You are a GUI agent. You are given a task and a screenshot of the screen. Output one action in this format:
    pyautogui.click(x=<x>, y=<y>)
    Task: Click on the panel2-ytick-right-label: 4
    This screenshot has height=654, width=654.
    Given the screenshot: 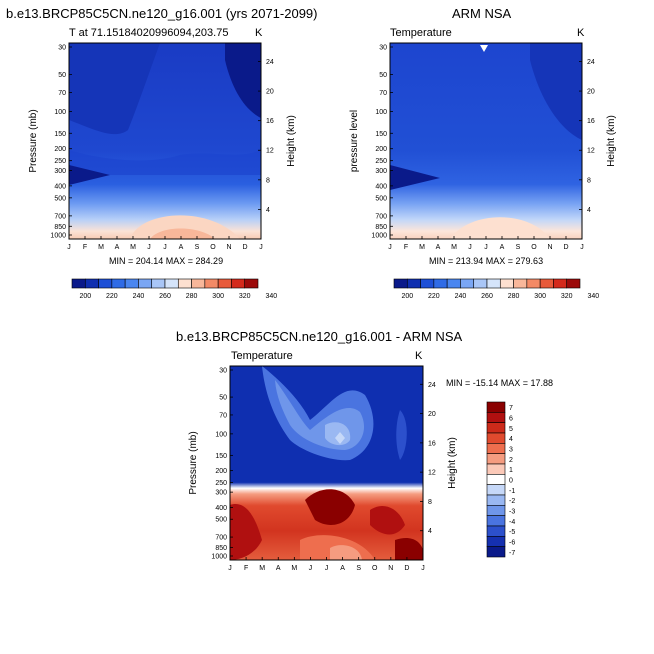 What is the action you would take?
    pyautogui.click(x=589, y=210)
    